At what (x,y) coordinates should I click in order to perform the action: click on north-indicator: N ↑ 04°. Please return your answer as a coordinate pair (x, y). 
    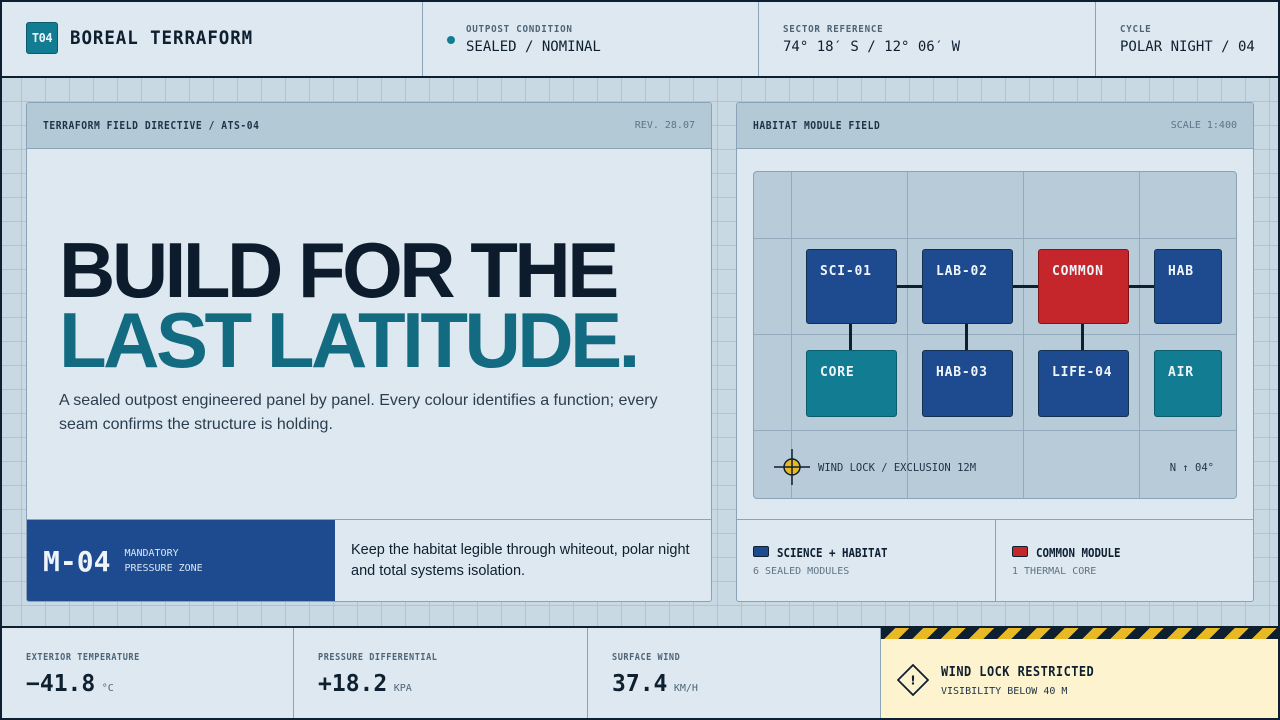
    Looking at the image, I should click on (1191, 468).